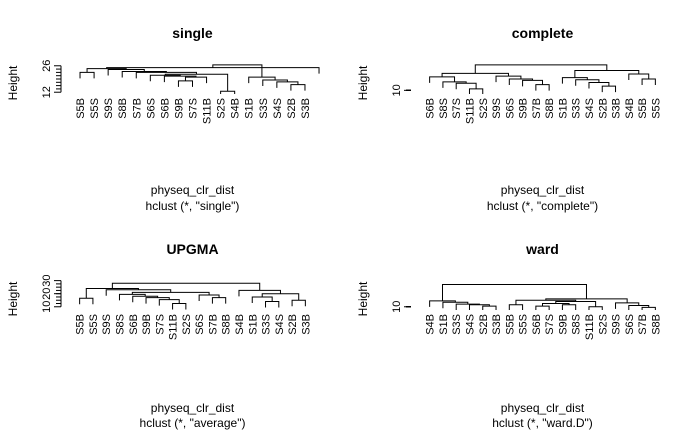 This screenshot has height=432, width=700. I want to click on method-subtitle: hclust (*, "single"), so click(193, 206).